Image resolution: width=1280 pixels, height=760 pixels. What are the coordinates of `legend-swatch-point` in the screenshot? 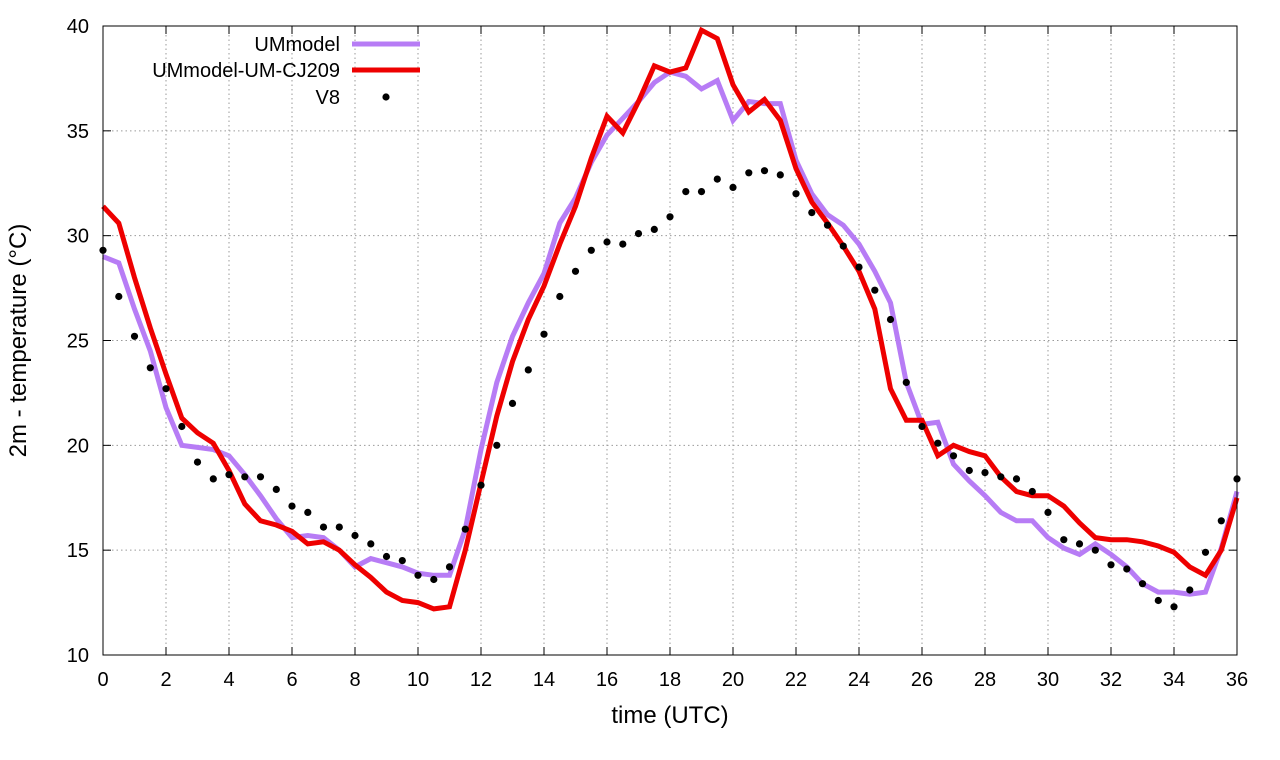 It's located at (386, 97).